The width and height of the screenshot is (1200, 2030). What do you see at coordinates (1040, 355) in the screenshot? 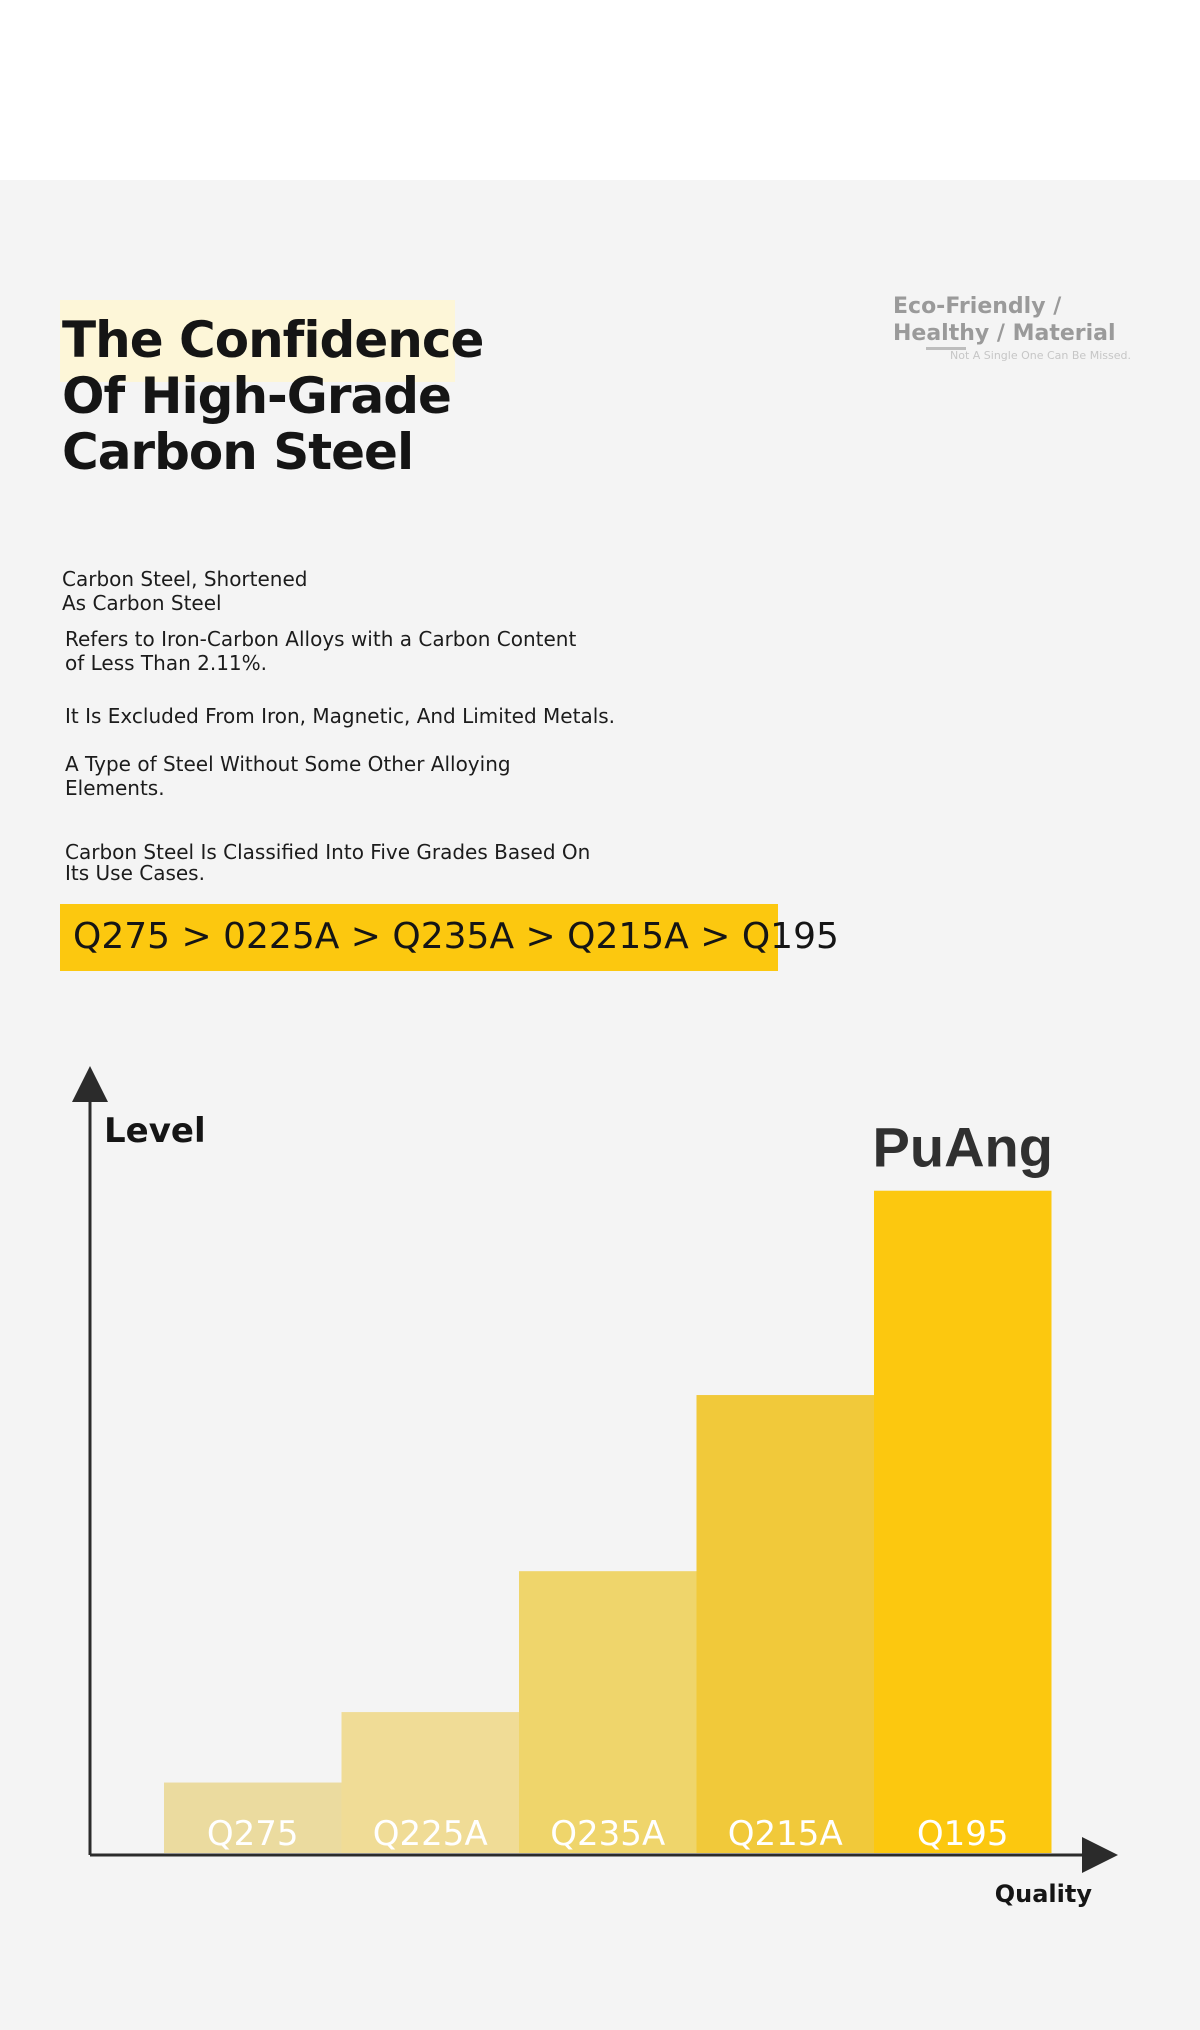
I see `tagline-sub: Not A Single One Can Be Missed.` at bounding box center [1040, 355].